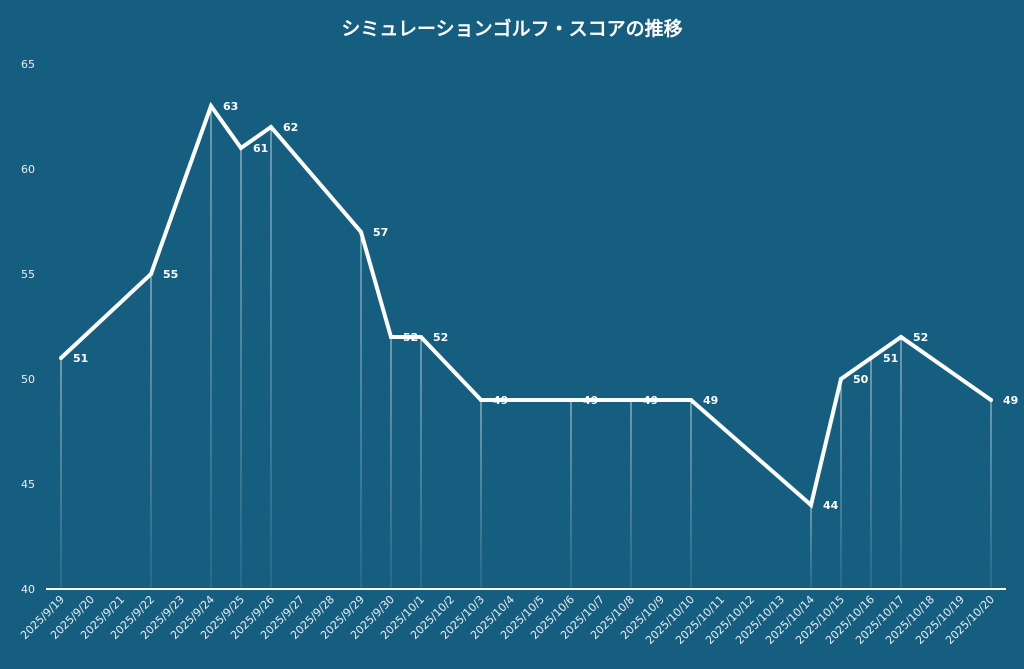 This screenshot has width=1024, height=669. What do you see at coordinates (230, 106) in the screenshot?
I see `data-label: 63` at bounding box center [230, 106].